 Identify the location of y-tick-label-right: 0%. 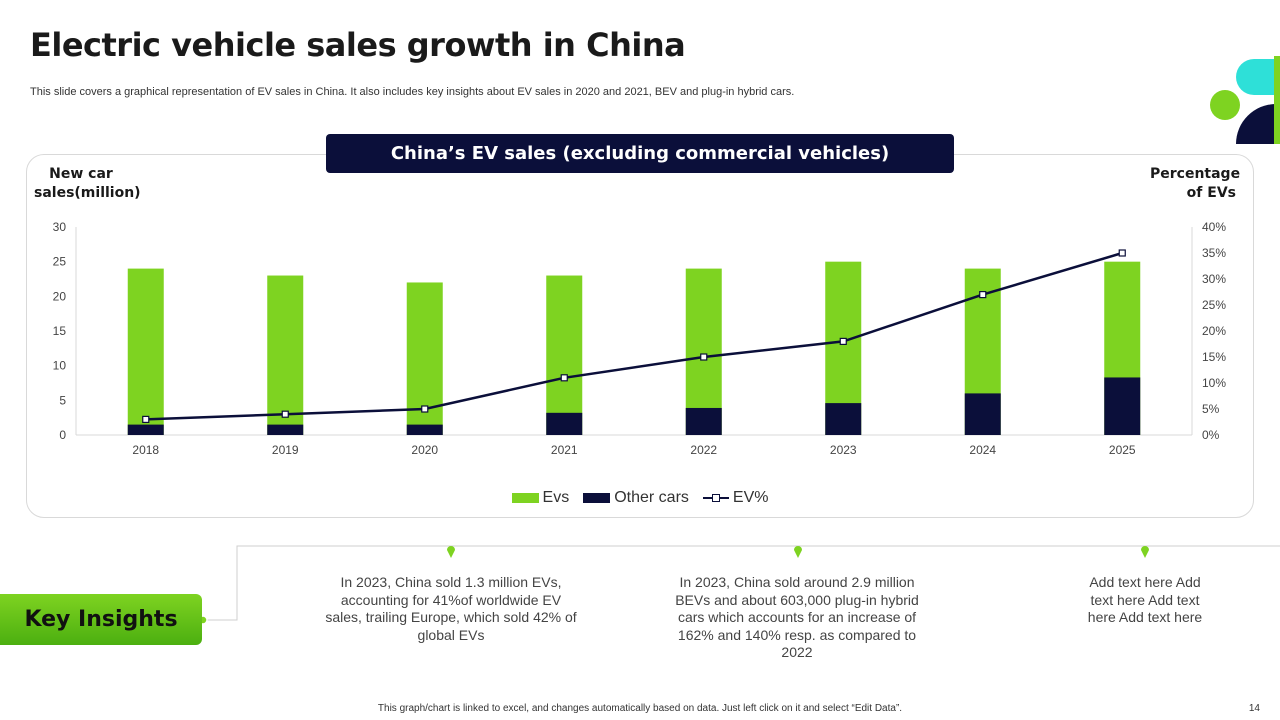
(1211, 435).